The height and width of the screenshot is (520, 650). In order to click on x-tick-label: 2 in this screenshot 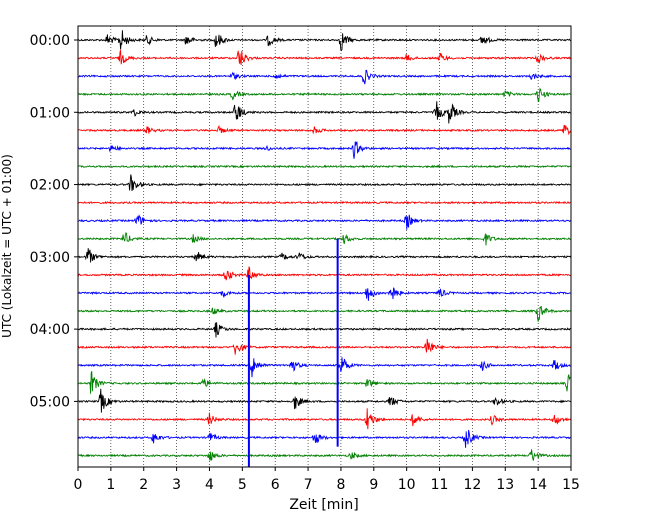, I will do `click(143, 485)`.